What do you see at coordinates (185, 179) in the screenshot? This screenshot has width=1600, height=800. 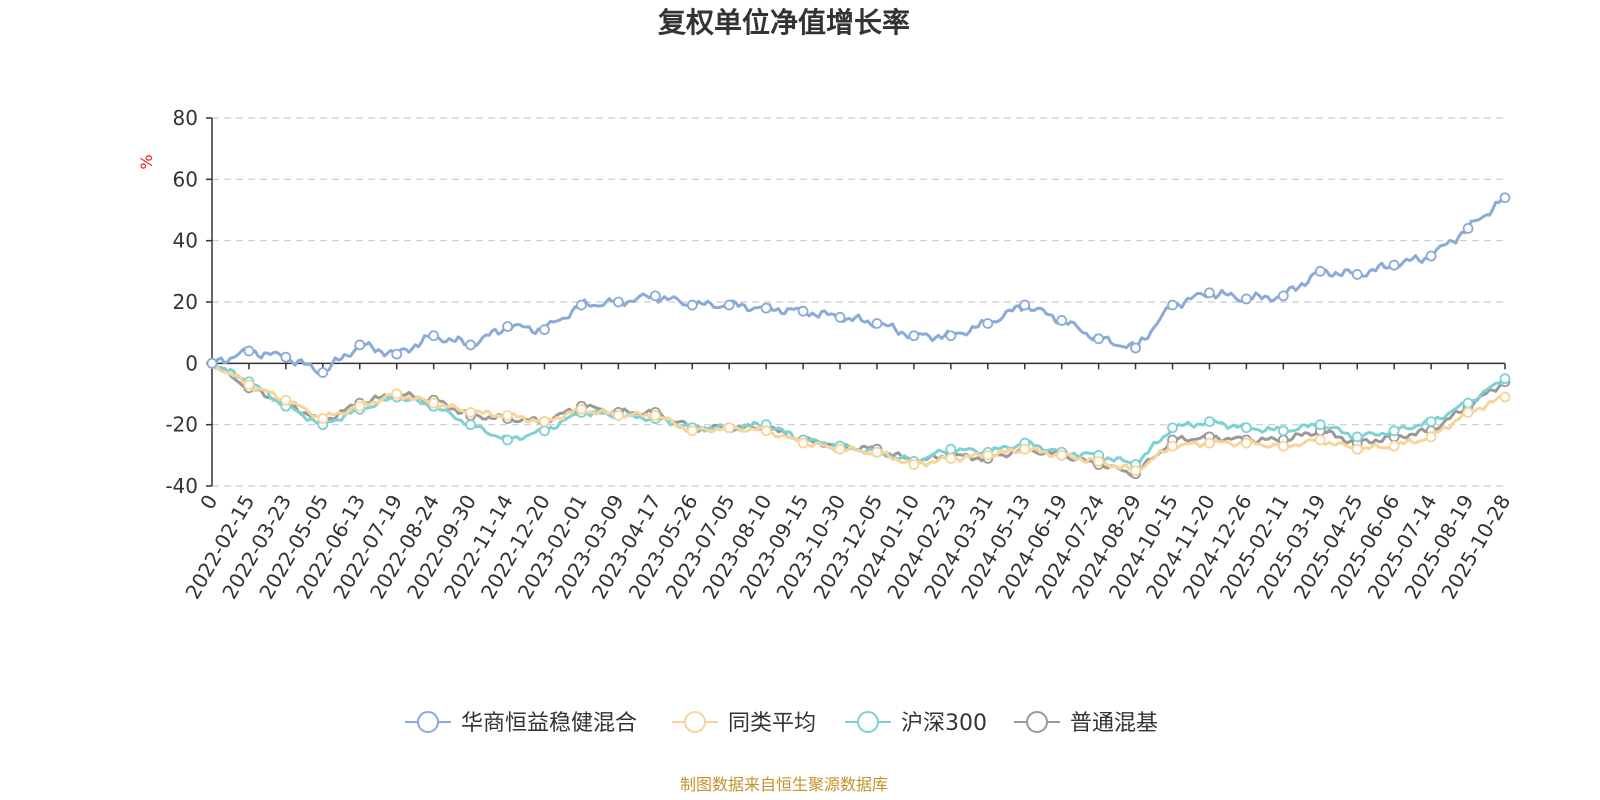 I see `y-tick-label: 60` at bounding box center [185, 179].